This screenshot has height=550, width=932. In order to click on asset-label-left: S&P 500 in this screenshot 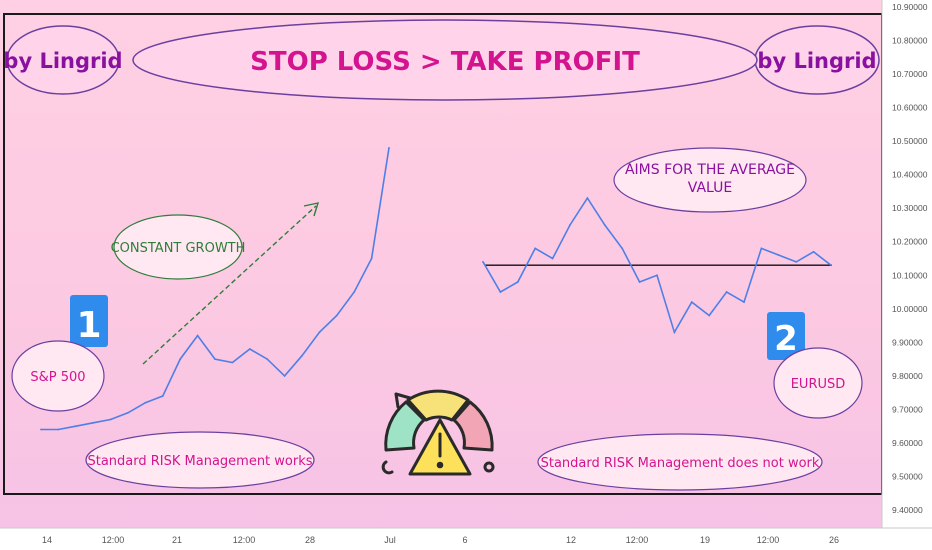, I will do `click(58, 376)`.